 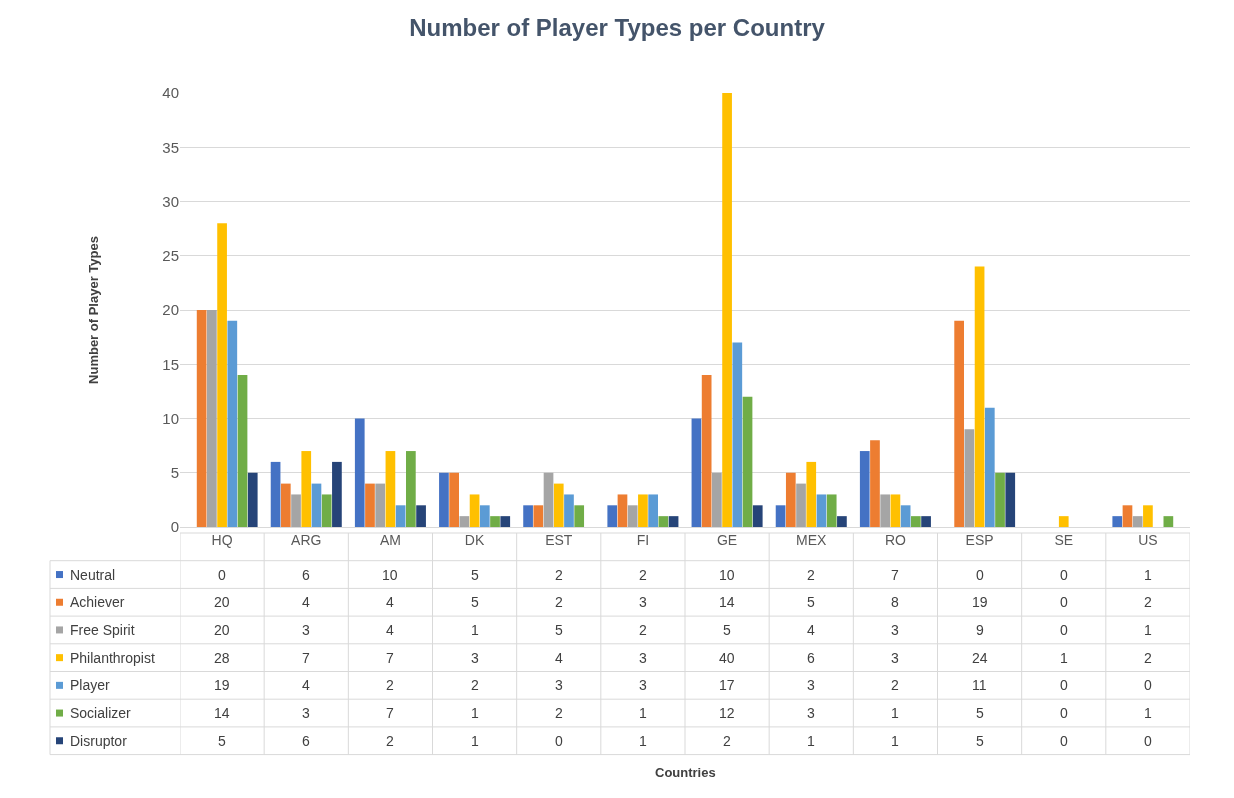 What do you see at coordinates (1148, 539) in the screenshot?
I see `x-tick-label: US` at bounding box center [1148, 539].